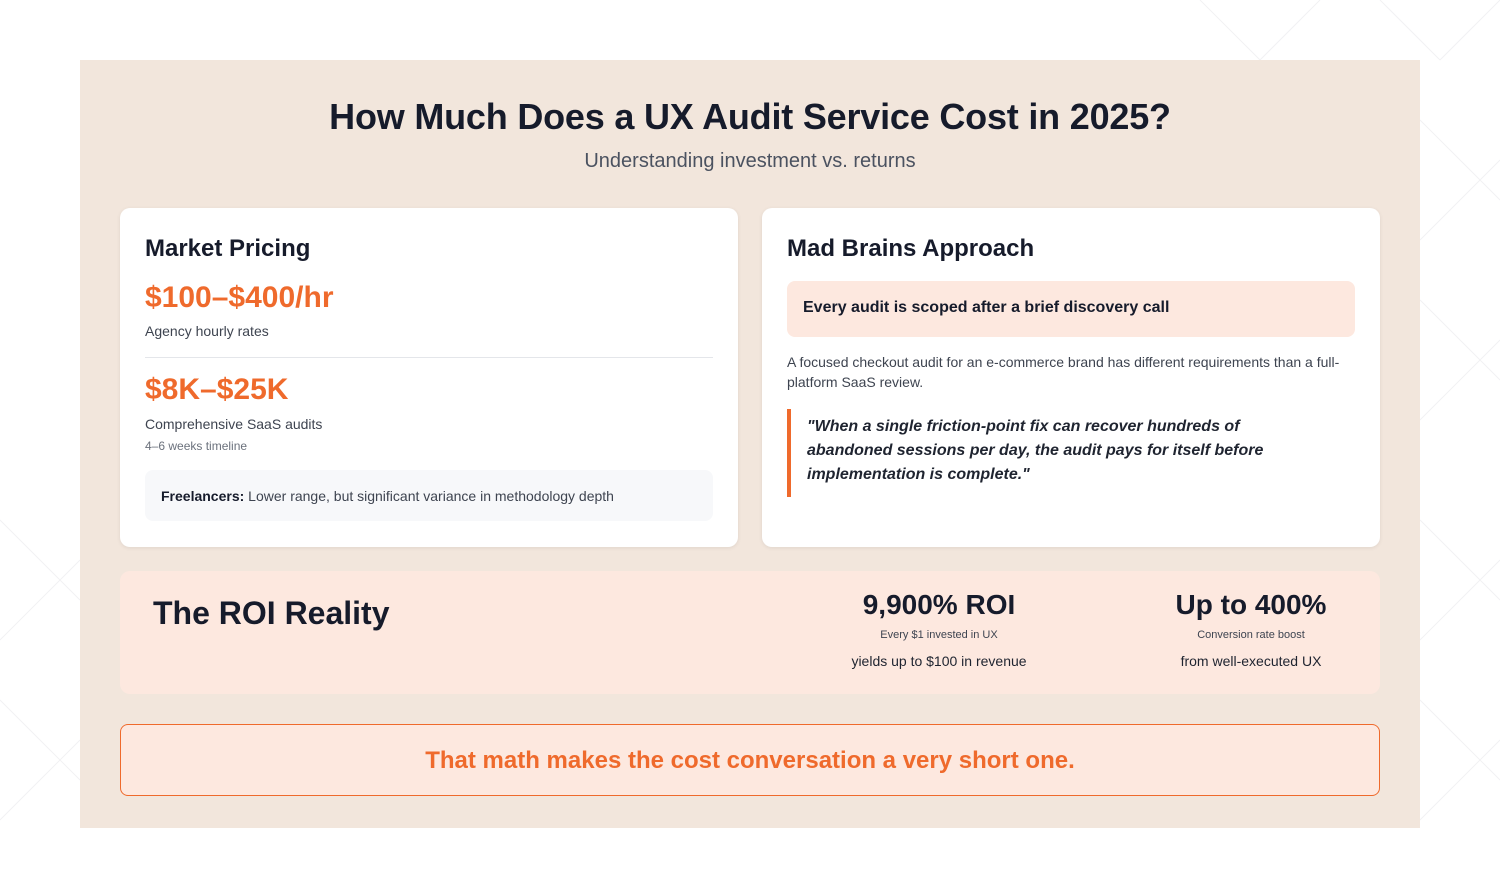 This screenshot has width=1500, height=888. Describe the element at coordinates (217, 389) in the screenshot. I see `saas-price: $8K–$25K` at that location.